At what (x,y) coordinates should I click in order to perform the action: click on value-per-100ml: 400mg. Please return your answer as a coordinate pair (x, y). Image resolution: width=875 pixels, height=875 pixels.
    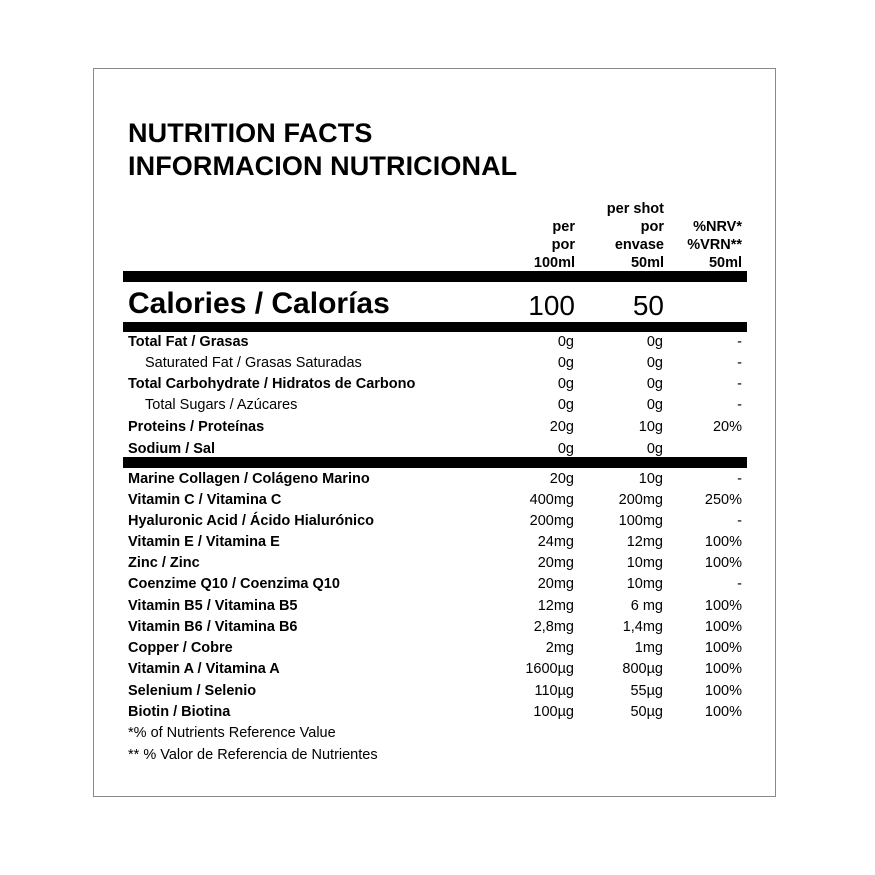
    Looking at the image, I should click on (551, 500).